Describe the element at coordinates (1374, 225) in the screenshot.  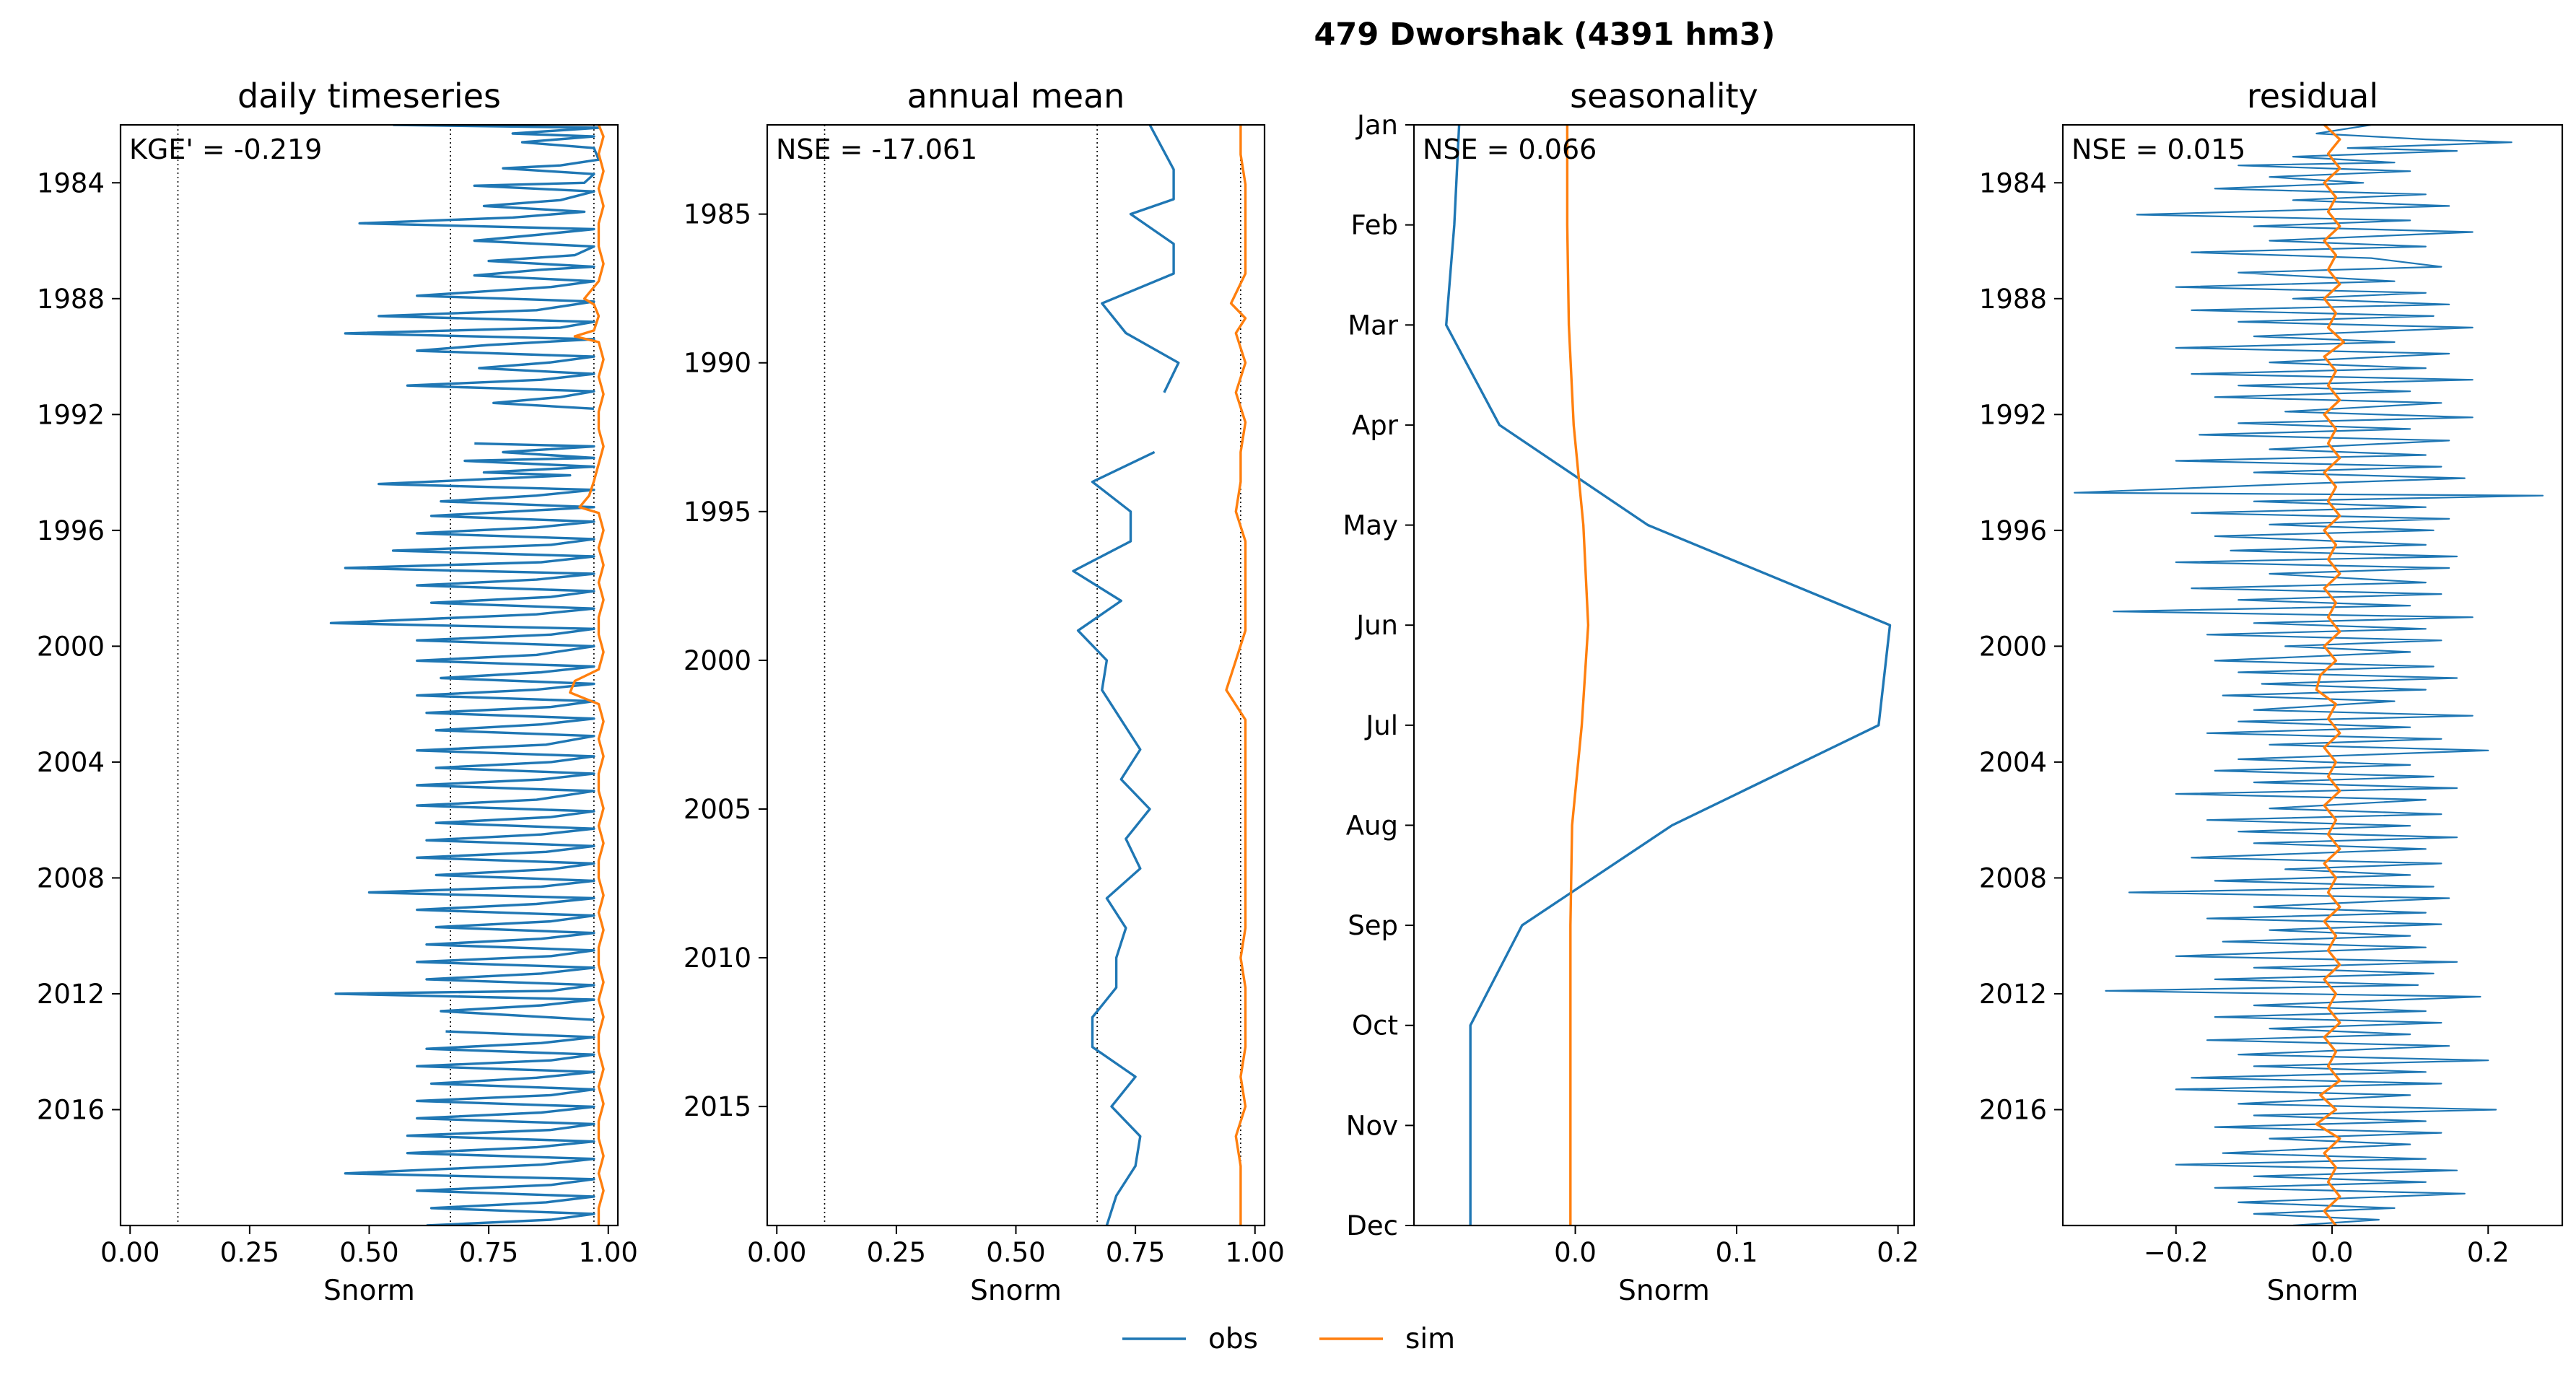
I see `y-tick-label: Feb` at that location.